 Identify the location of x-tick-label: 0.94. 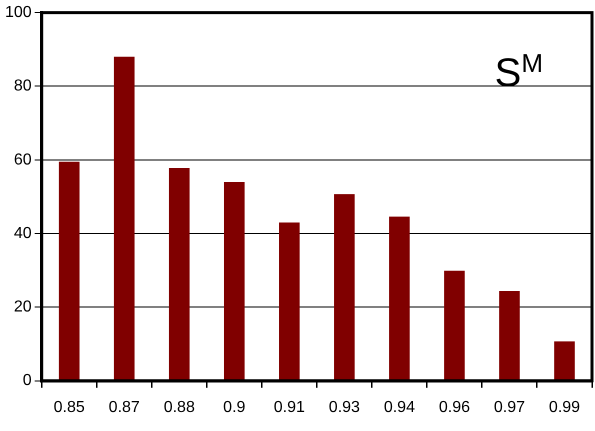
(400, 407).